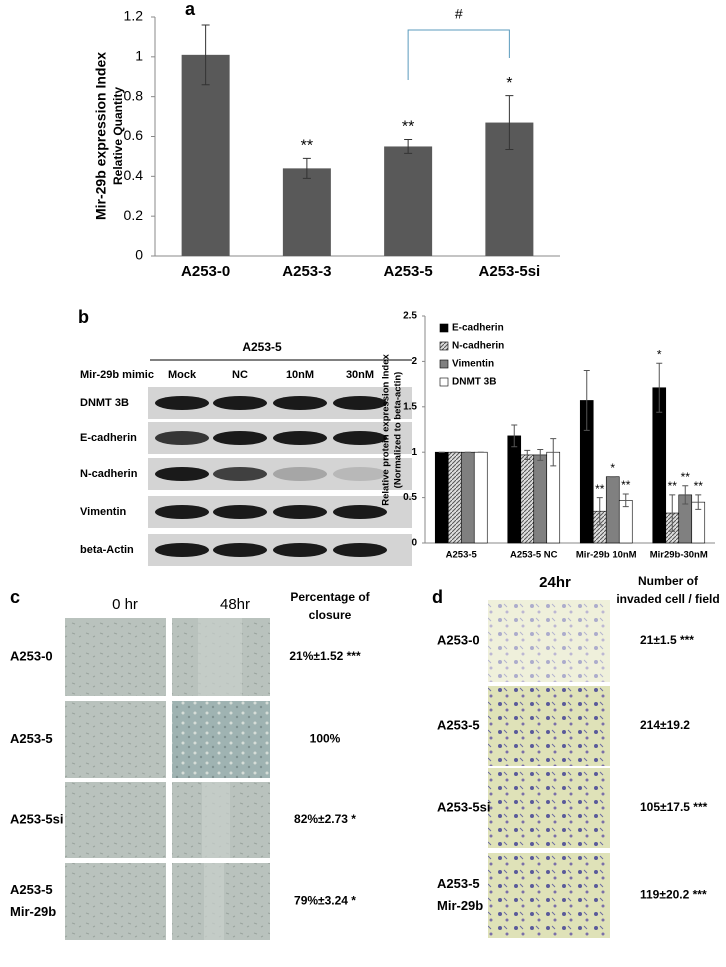 This screenshot has height=967, width=726. What do you see at coordinates (555, 582) in the screenshot?
I see `column-label: 24hr` at bounding box center [555, 582].